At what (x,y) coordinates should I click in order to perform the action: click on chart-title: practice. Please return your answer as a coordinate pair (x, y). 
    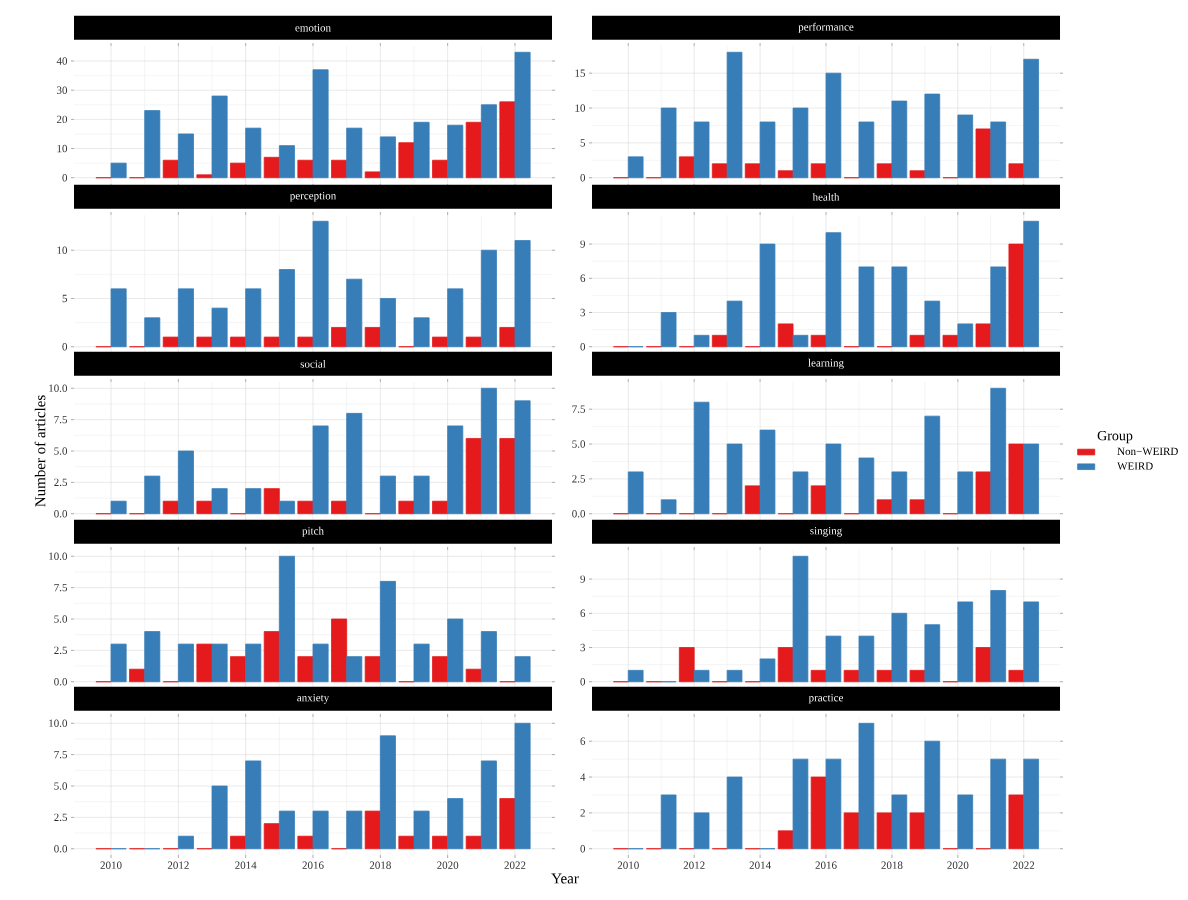
    Looking at the image, I should click on (826, 699).